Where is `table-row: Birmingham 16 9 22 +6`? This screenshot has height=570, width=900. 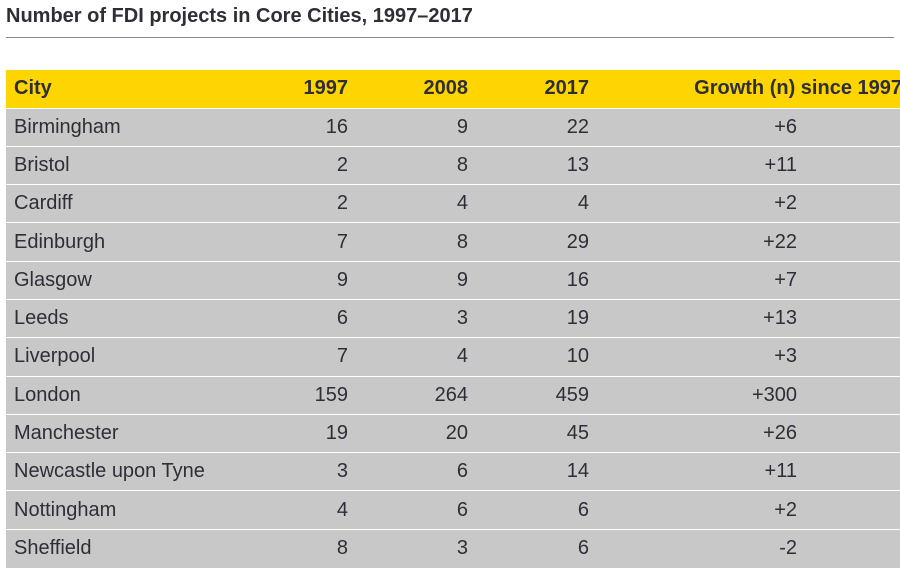 table-row: Birmingham 16 9 22 +6 is located at coordinates (453, 127).